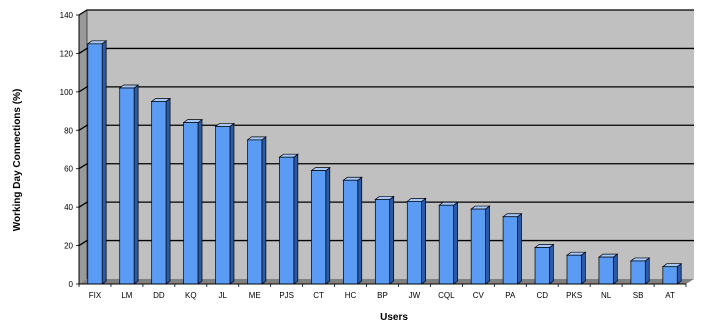  I want to click on y-tick-label: 0, so click(71, 284).